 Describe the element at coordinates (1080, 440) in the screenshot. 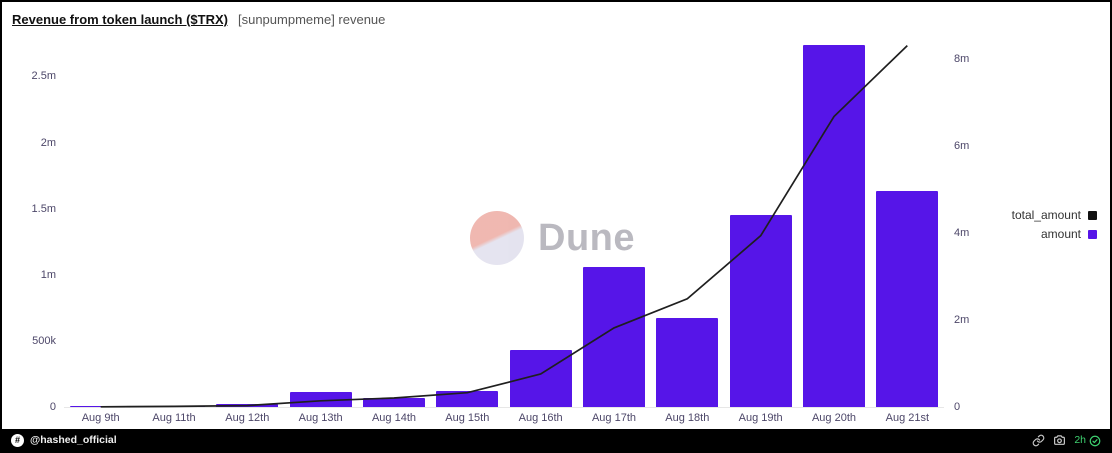

I see `refresh-time-label: 2h` at that location.